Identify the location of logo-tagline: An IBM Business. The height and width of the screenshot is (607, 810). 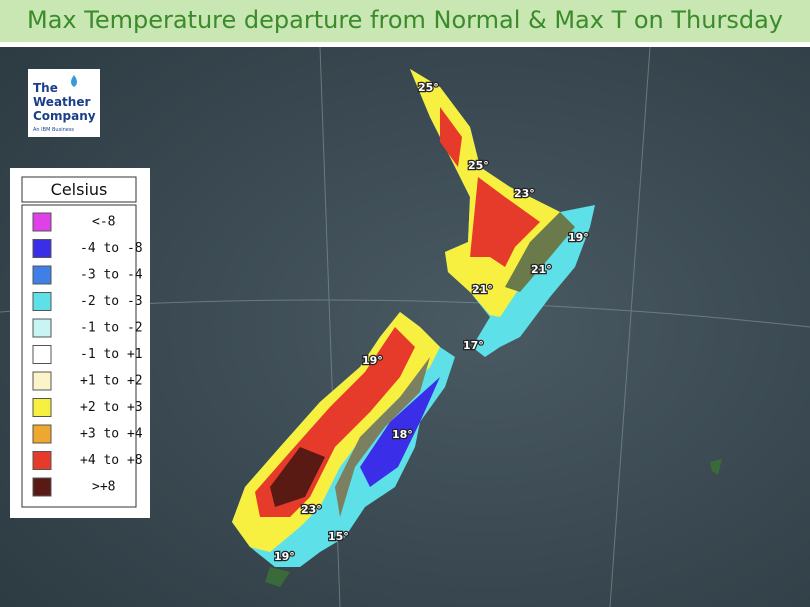
(53, 130).